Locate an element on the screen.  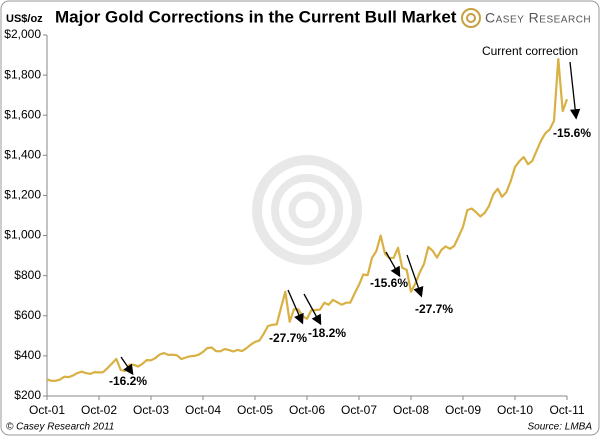
x-tick-label: Oct-09 is located at coordinates (463, 410).